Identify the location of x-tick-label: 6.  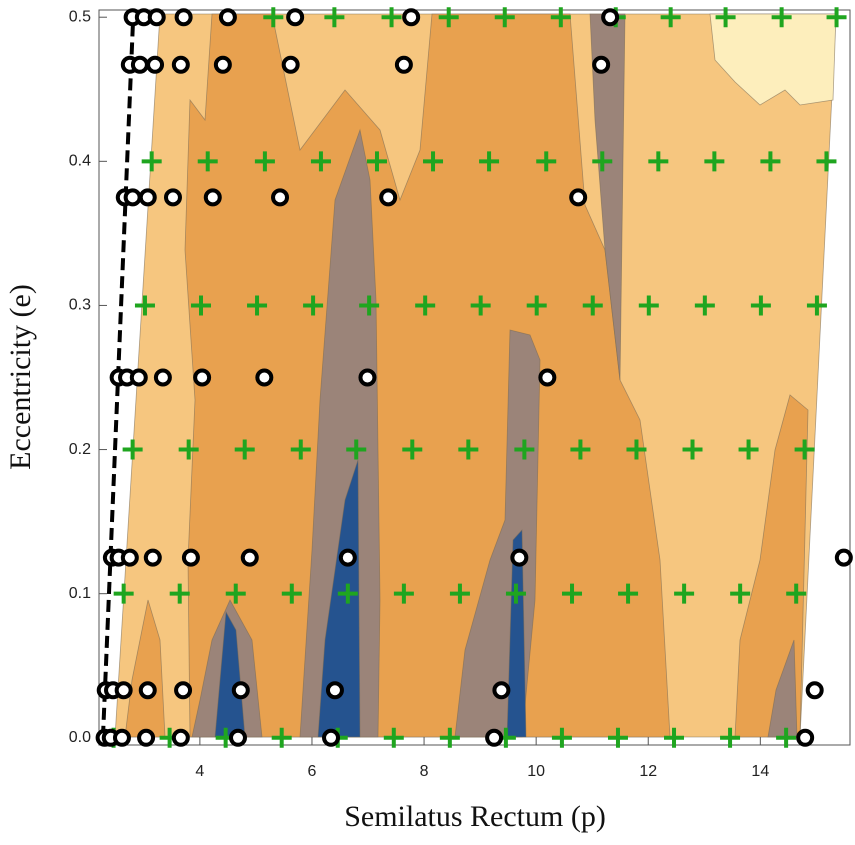
(312, 771).